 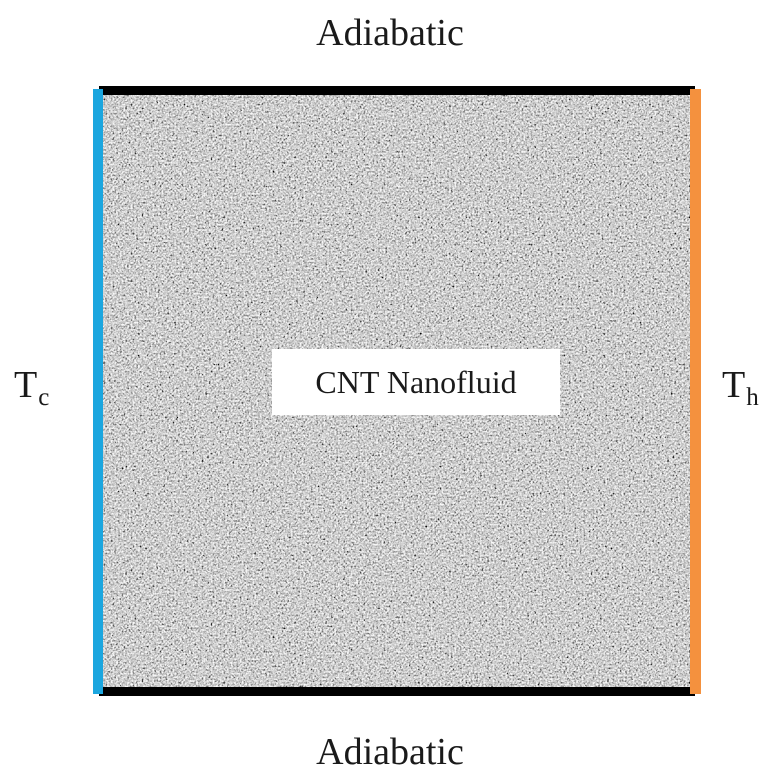 What do you see at coordinates (397, 691) in the screenshot?
I see `bottom-adiabatic-wall` at bounding box center [397, 691].